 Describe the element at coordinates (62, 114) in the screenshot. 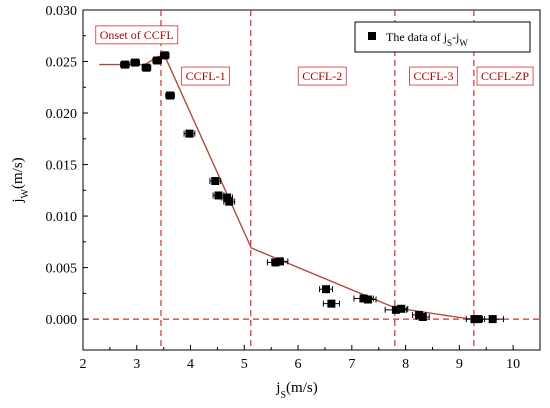

I see `y-tick-label-4: 0.020` at that location.